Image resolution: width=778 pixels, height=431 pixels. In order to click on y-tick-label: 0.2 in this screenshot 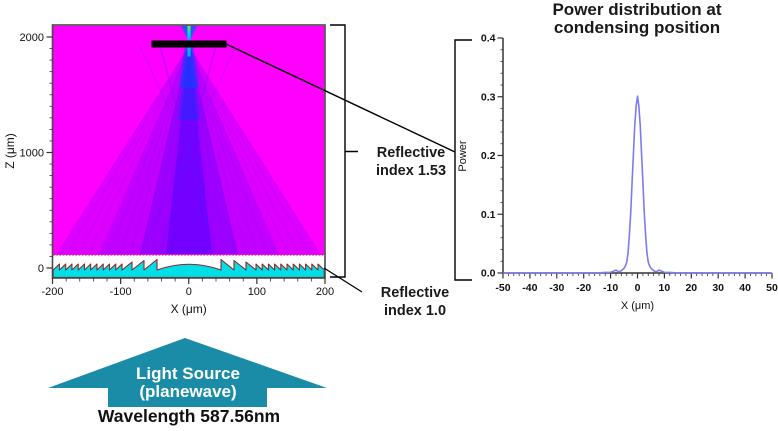, I will do `click(488, 156)`.